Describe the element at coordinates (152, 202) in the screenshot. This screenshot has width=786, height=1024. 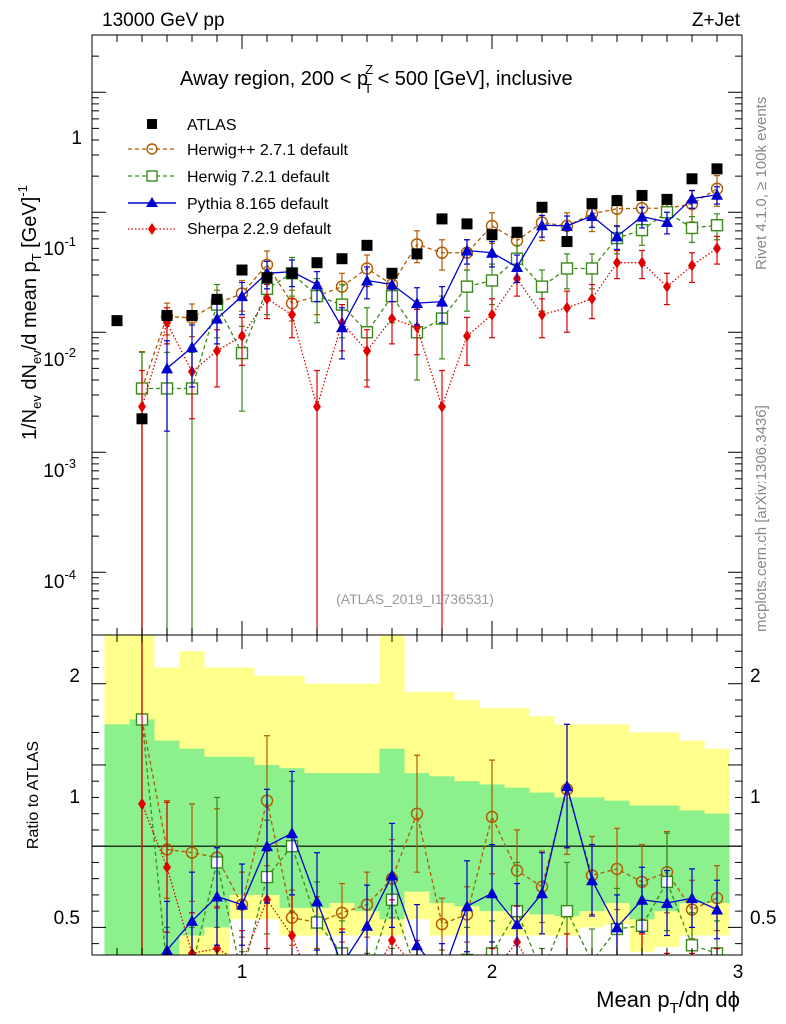
I see `legend-marker-pythia` at that location.